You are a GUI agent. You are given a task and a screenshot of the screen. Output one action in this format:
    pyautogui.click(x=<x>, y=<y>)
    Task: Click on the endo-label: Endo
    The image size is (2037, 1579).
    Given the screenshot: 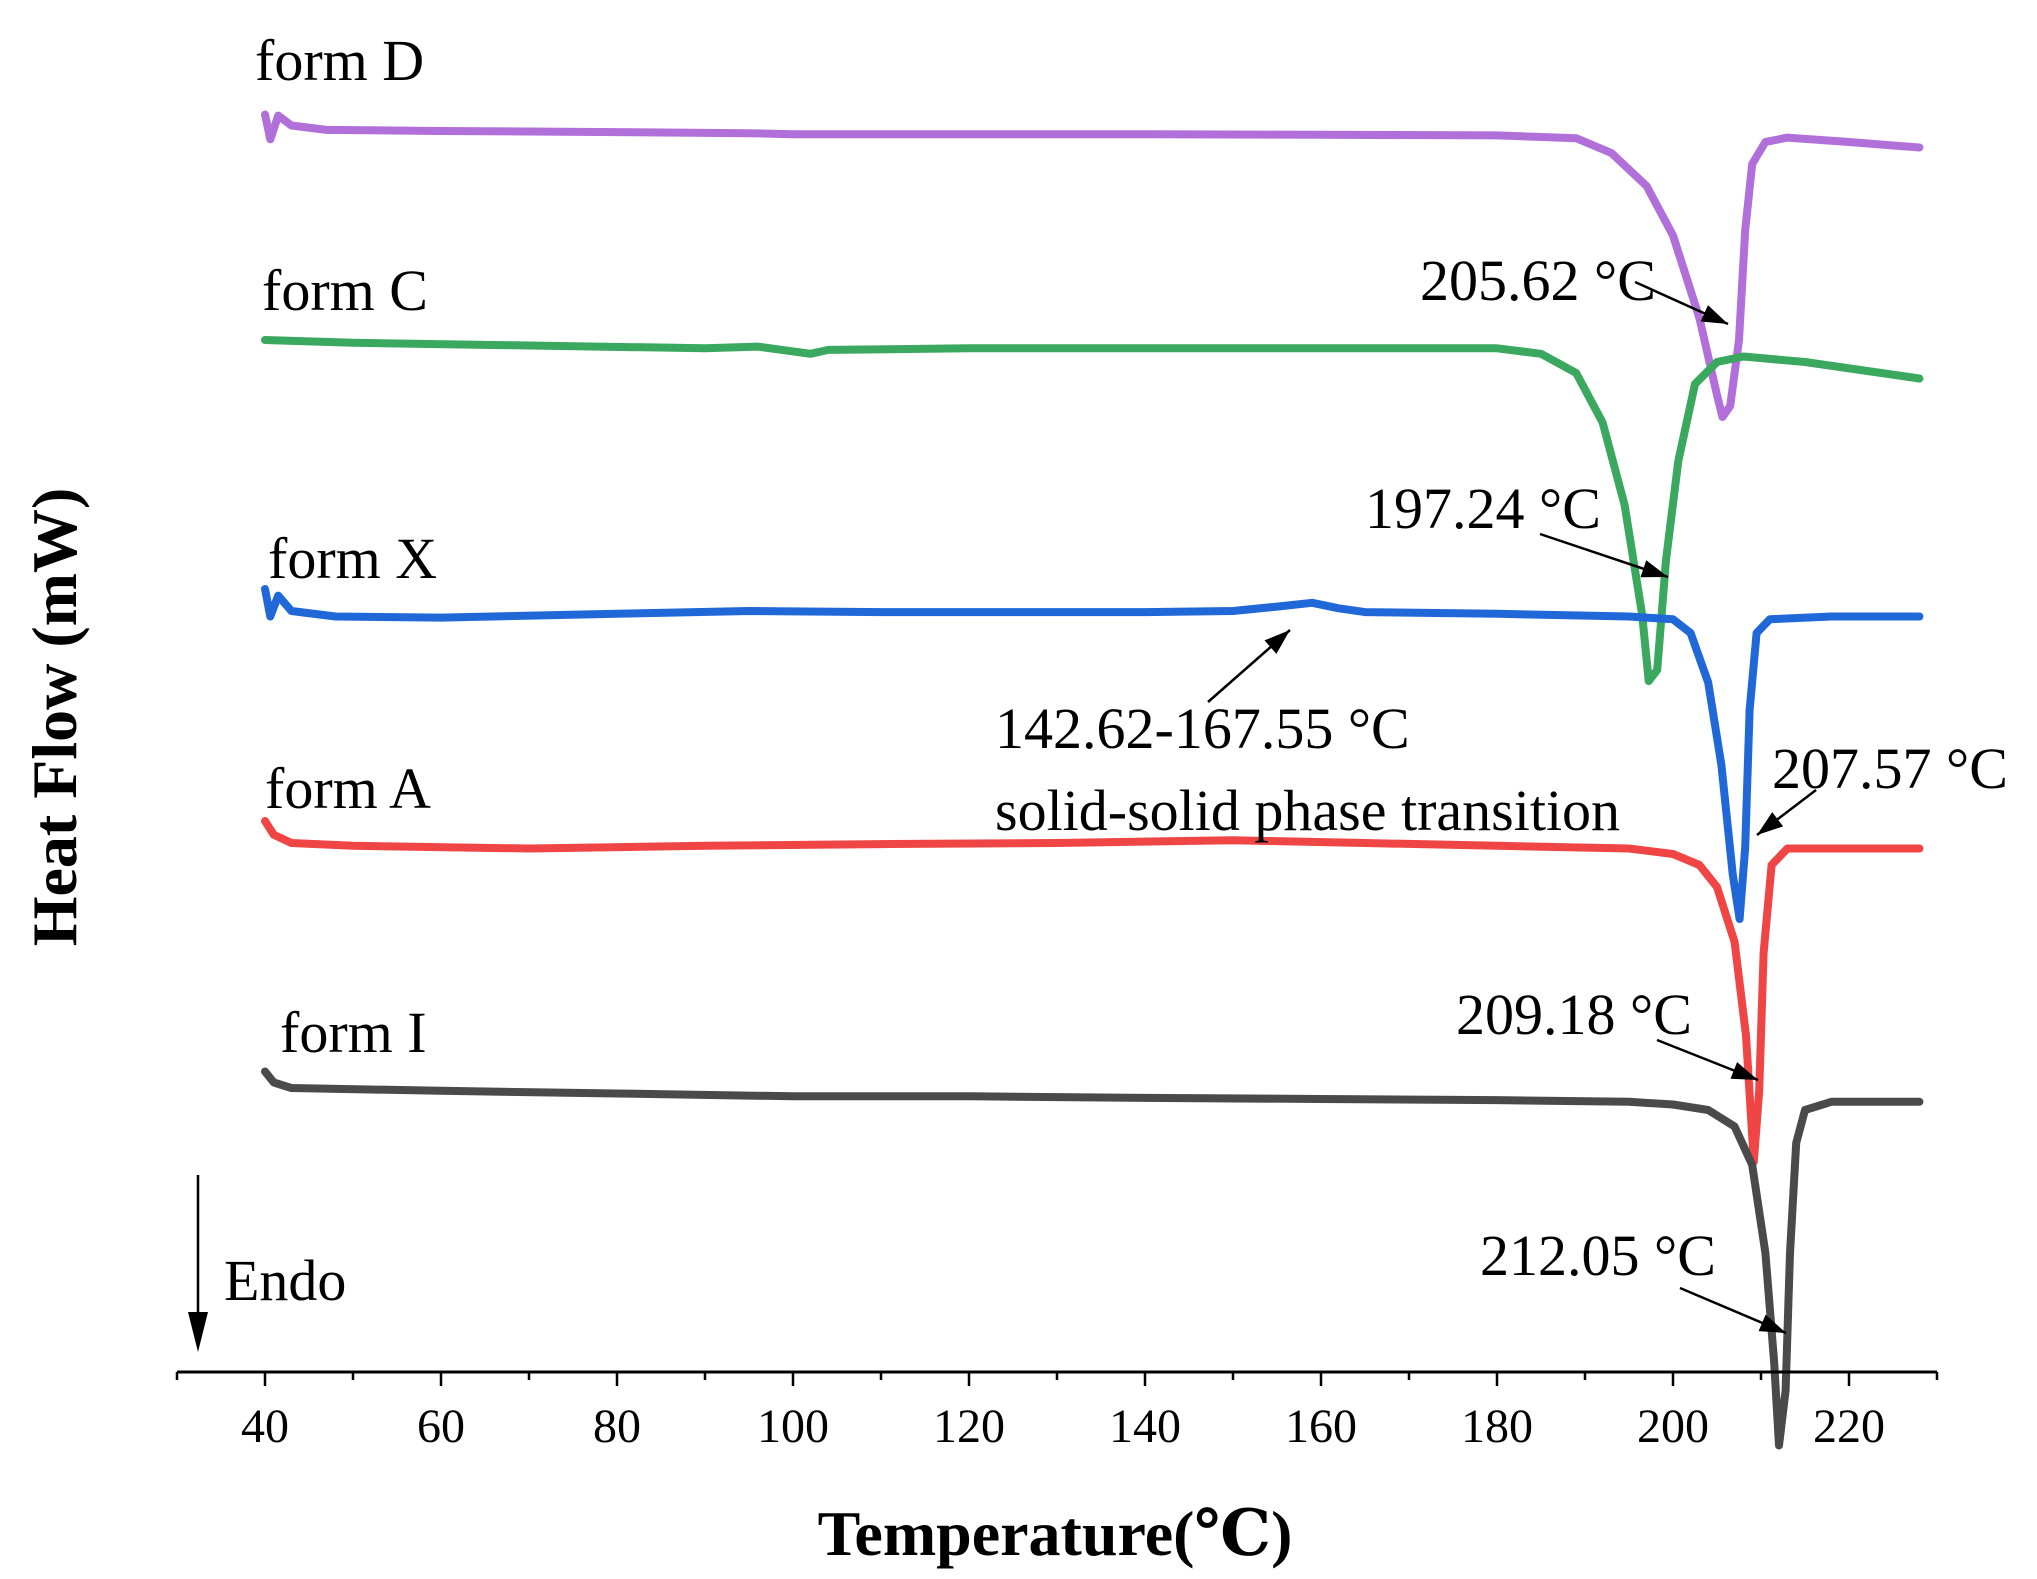 What is the action you would take?
    pyautogui.click(x=285, y=1280)
    